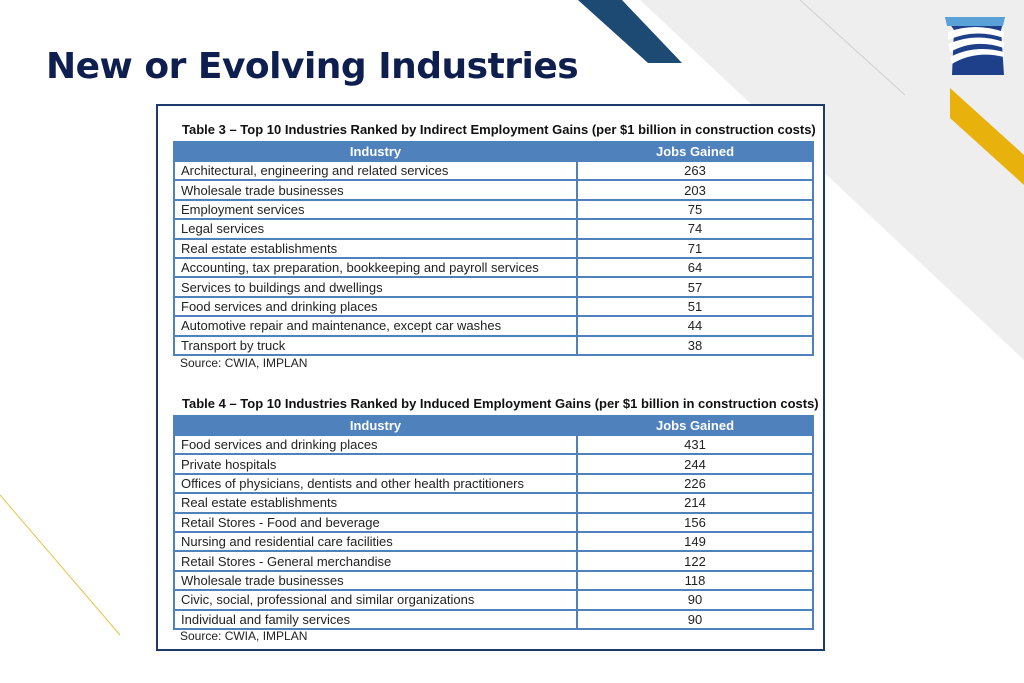 This screenshot has height=683, width=1024. What do you see at coordinates (695, 326) in the screenshot?
I see `jobs-gained-cell: 44` at bounding box center [695, 326].